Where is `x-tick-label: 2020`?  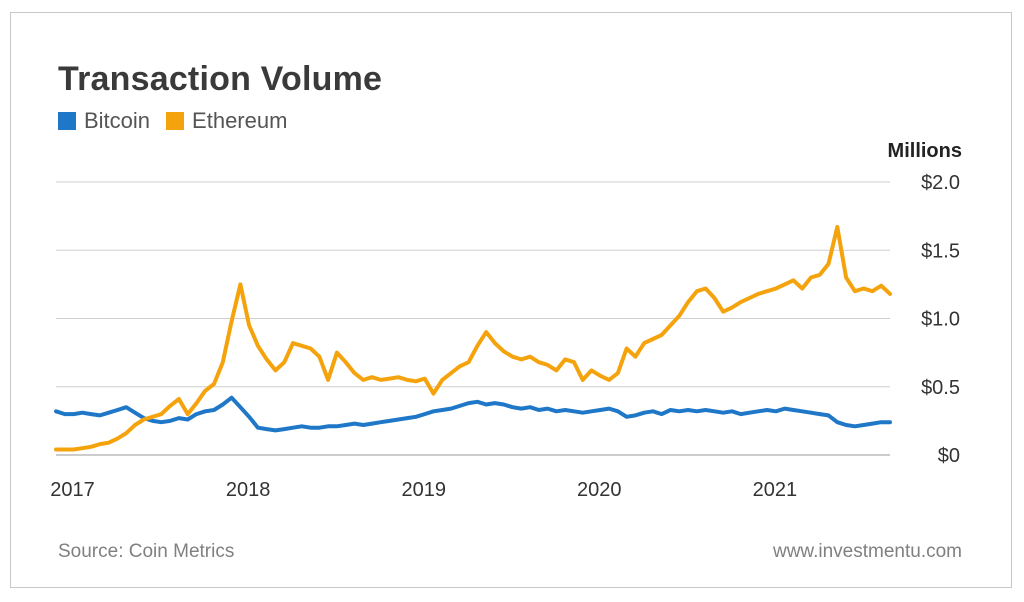
x-tick-label: 2020 is located at coordinates (599, 490).